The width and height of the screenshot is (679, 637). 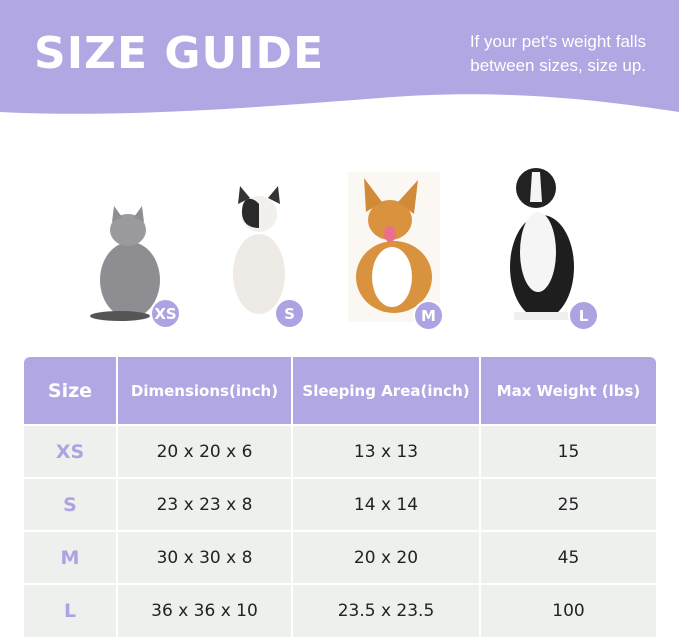 I want to click on max-weight-cell: 100, so click(x=567, y=610).